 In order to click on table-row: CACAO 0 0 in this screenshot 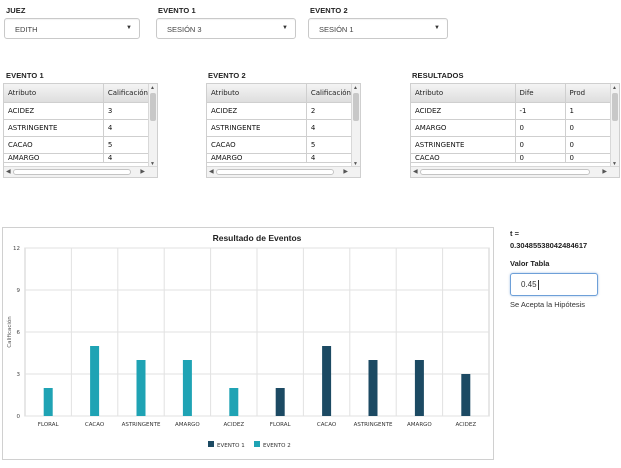, I will do `click(511, 158)`.